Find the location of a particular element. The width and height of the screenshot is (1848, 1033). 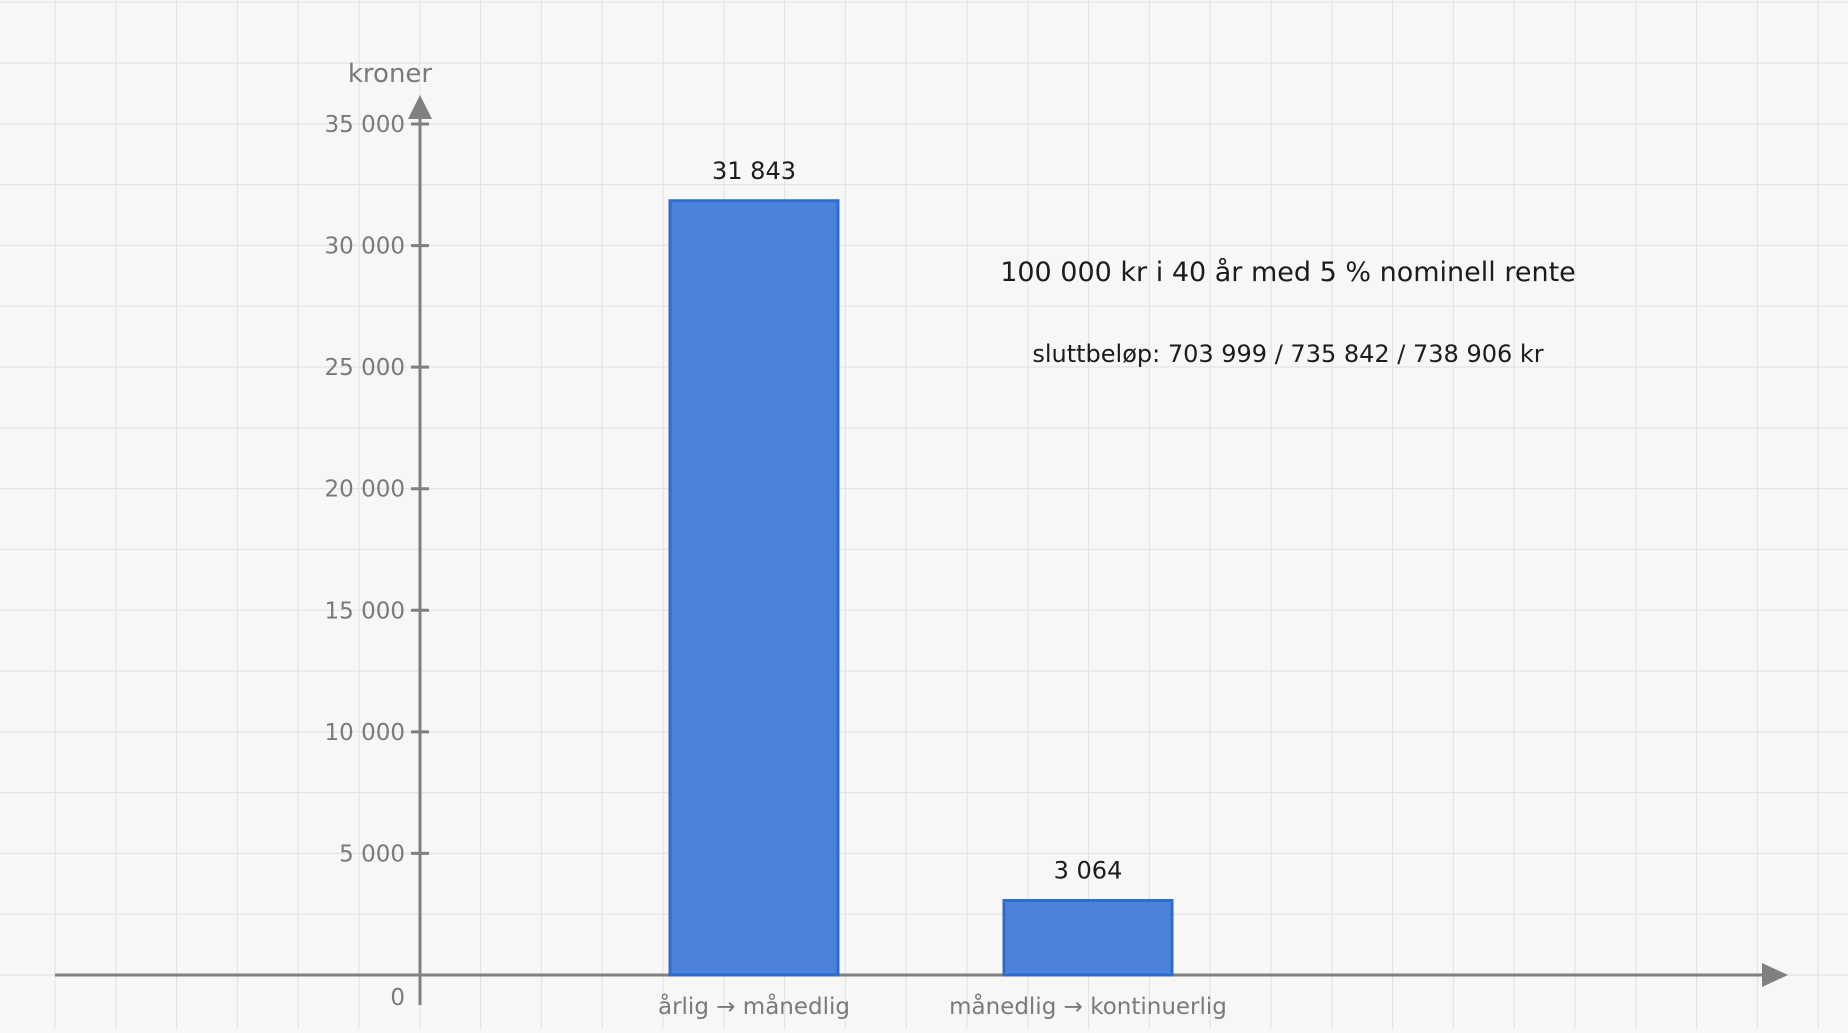

y-tick-label: 30 000 is located at coordinates (365, 247).